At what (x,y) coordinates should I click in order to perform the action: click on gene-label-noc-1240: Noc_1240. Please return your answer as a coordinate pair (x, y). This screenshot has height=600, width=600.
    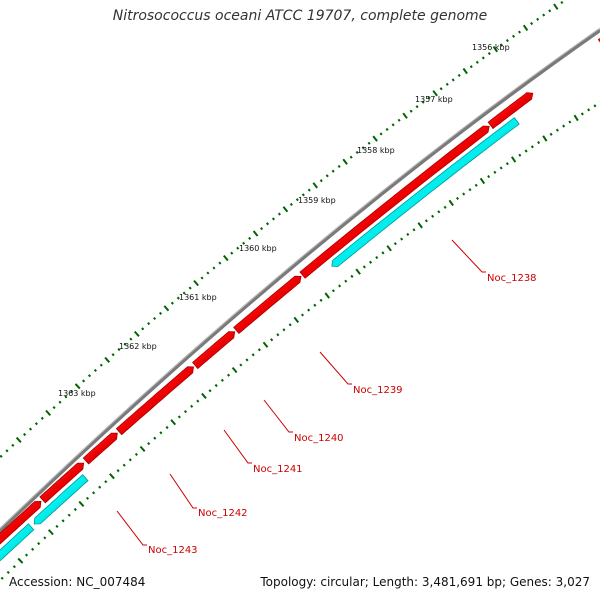
    Looking at the image, I should click on (319, 438).